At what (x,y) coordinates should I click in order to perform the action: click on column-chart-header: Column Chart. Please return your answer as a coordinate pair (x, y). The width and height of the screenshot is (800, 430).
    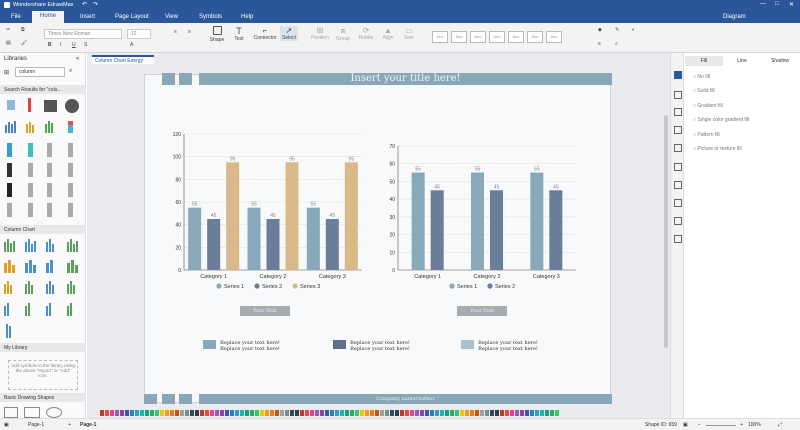
    Looking at the image, I should click on (43, 229).